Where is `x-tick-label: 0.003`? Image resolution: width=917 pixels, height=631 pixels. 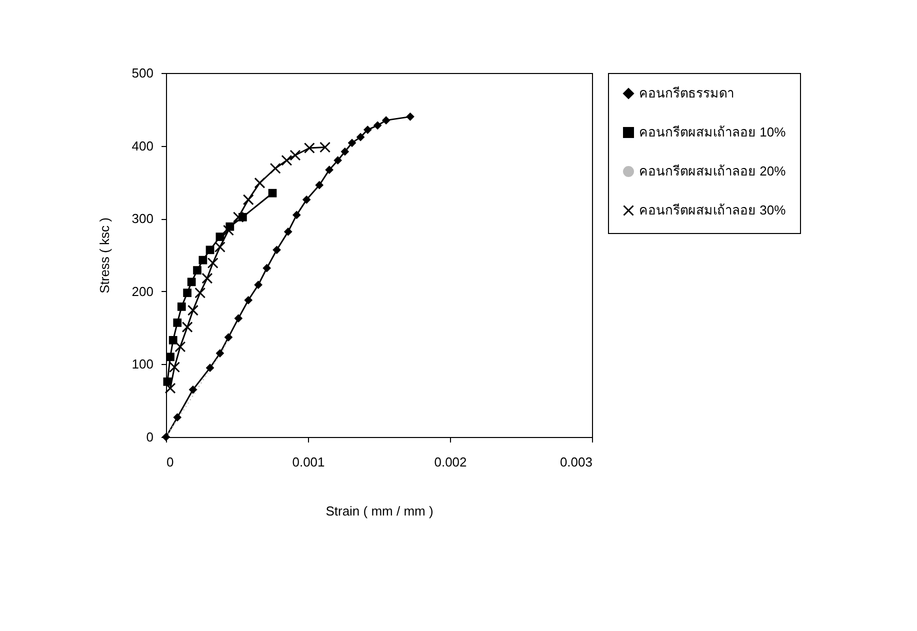 x-tick-label: 0.003 is located at coordinates (576, 462).